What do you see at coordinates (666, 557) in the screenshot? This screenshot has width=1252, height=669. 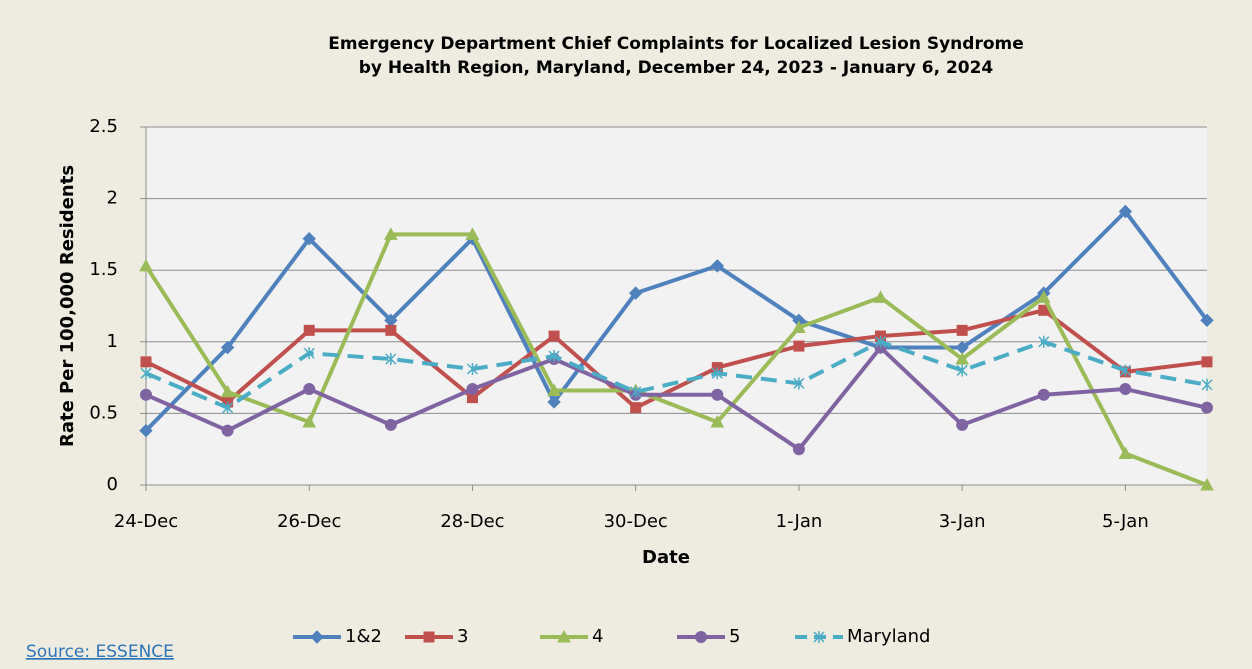 I see `x-axis-title: Date` at bounding box center [666, 557].